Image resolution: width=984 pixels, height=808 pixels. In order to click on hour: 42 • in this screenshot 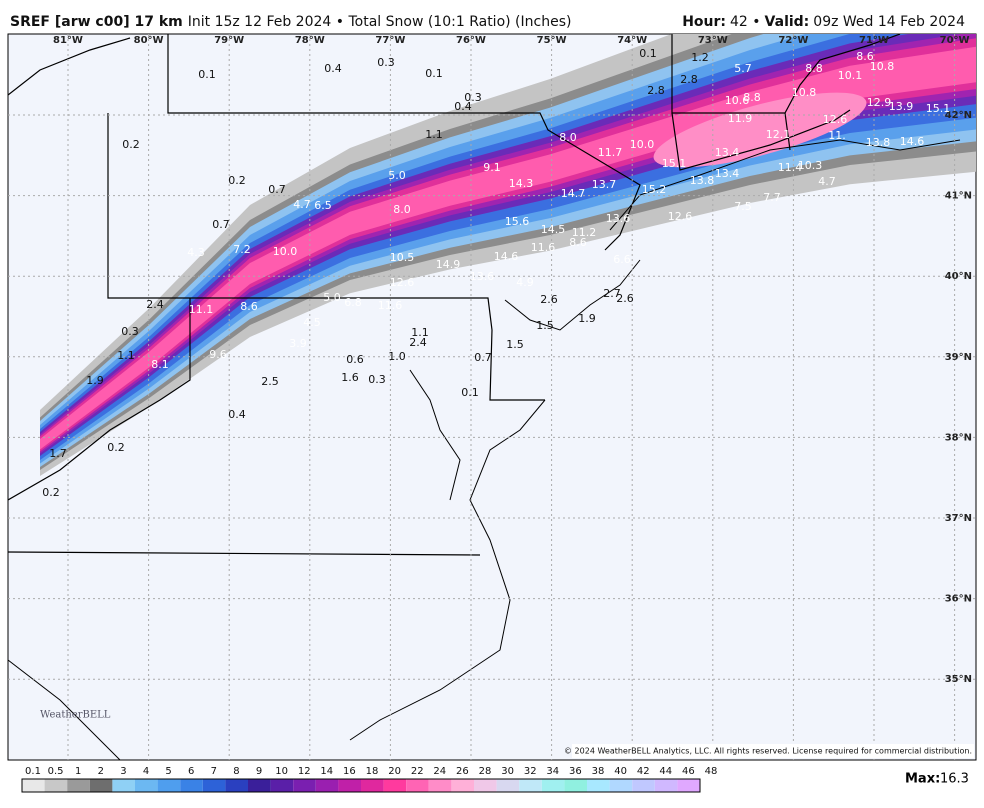, I will do `click(745, 22)`.